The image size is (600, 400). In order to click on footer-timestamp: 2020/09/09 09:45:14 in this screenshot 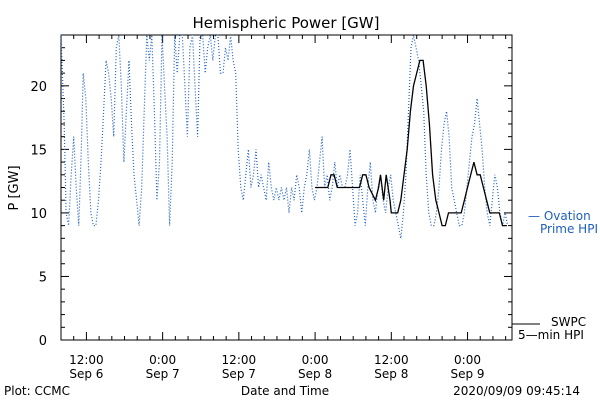, I will do `click(516, 391)`.